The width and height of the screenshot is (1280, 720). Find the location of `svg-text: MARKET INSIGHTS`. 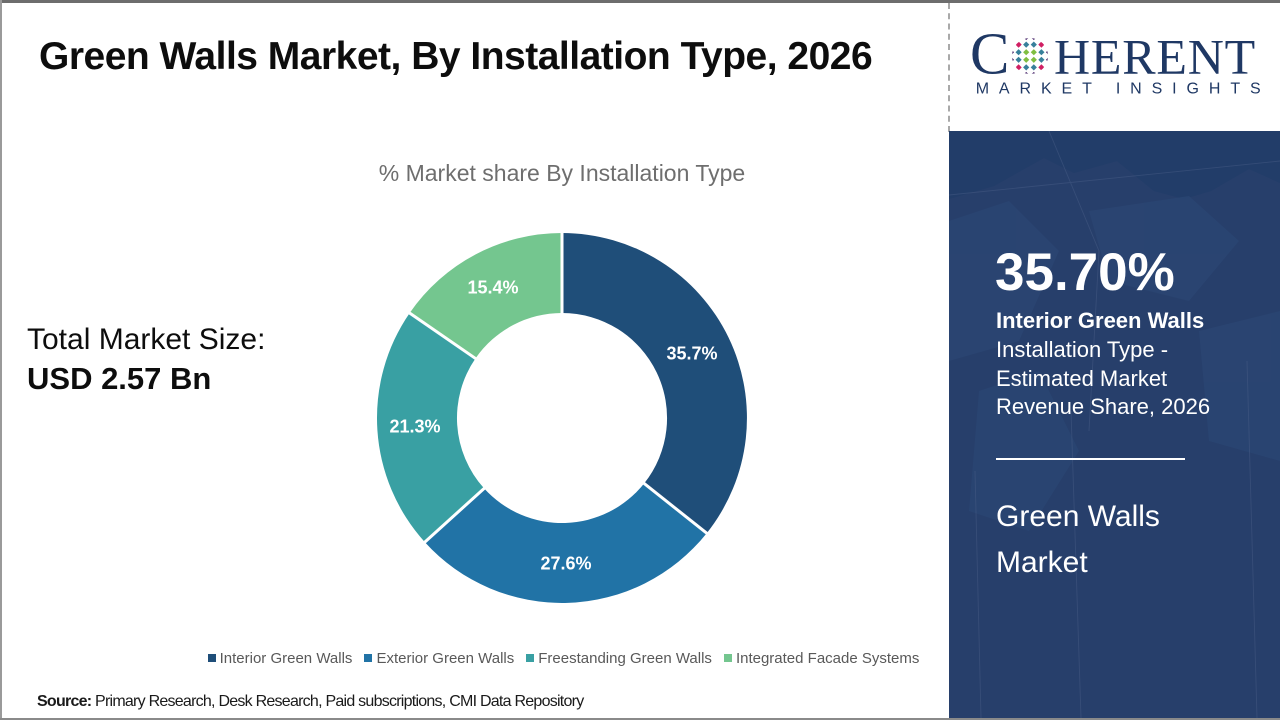

svg-text: MARKET INSIGHTS is located at coordinates (1119, 88).